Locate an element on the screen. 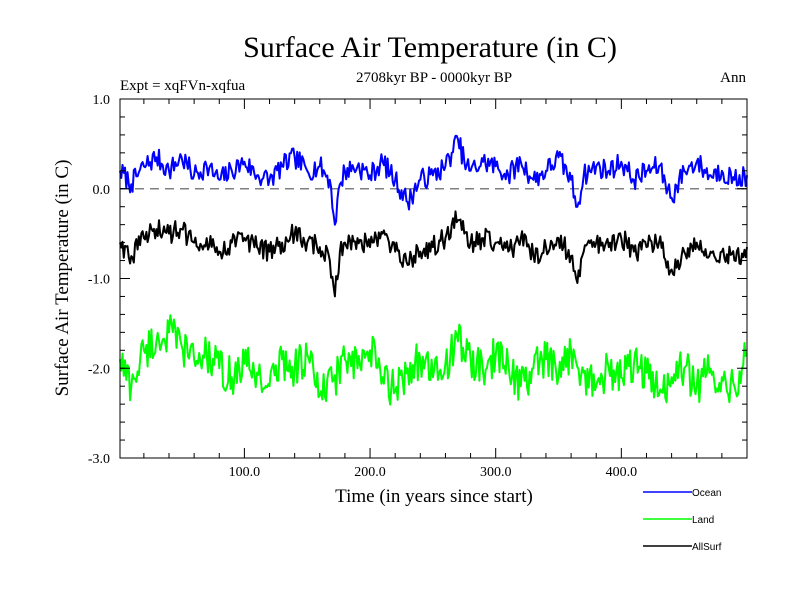 Image resolution: width=800 pixels, height=600 pixels. y-axis-label: Surface Air Temperature (in C) is located at coordinates (62, 278).